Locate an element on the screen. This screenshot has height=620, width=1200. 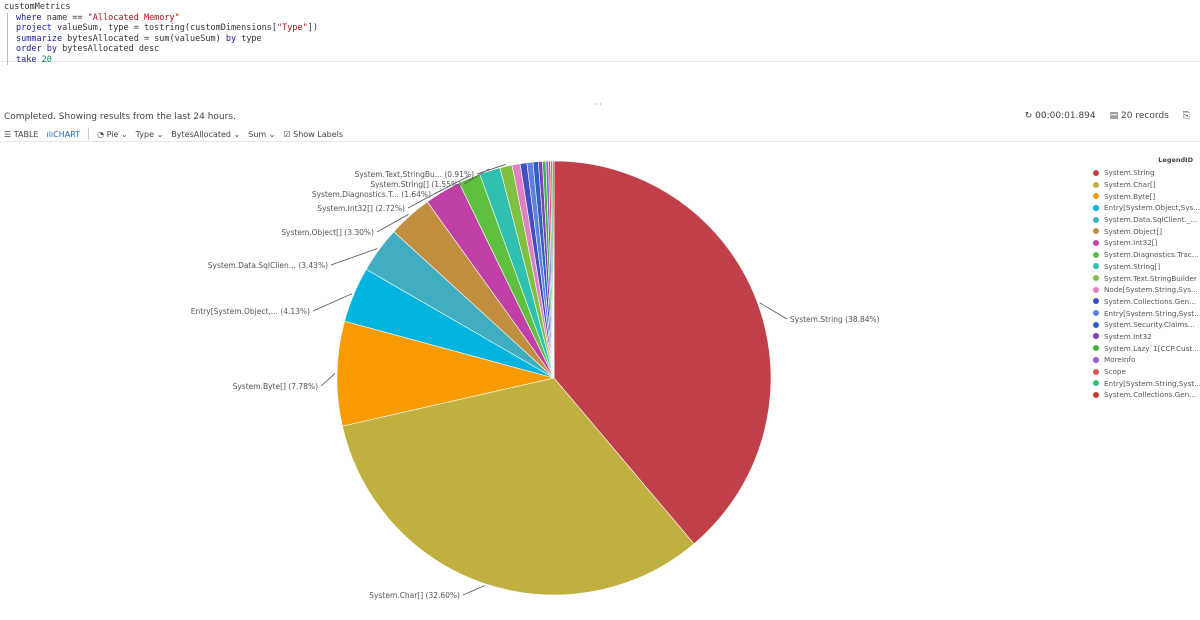
legend-label: System.Object[] is located at coordinates (1133, 231).